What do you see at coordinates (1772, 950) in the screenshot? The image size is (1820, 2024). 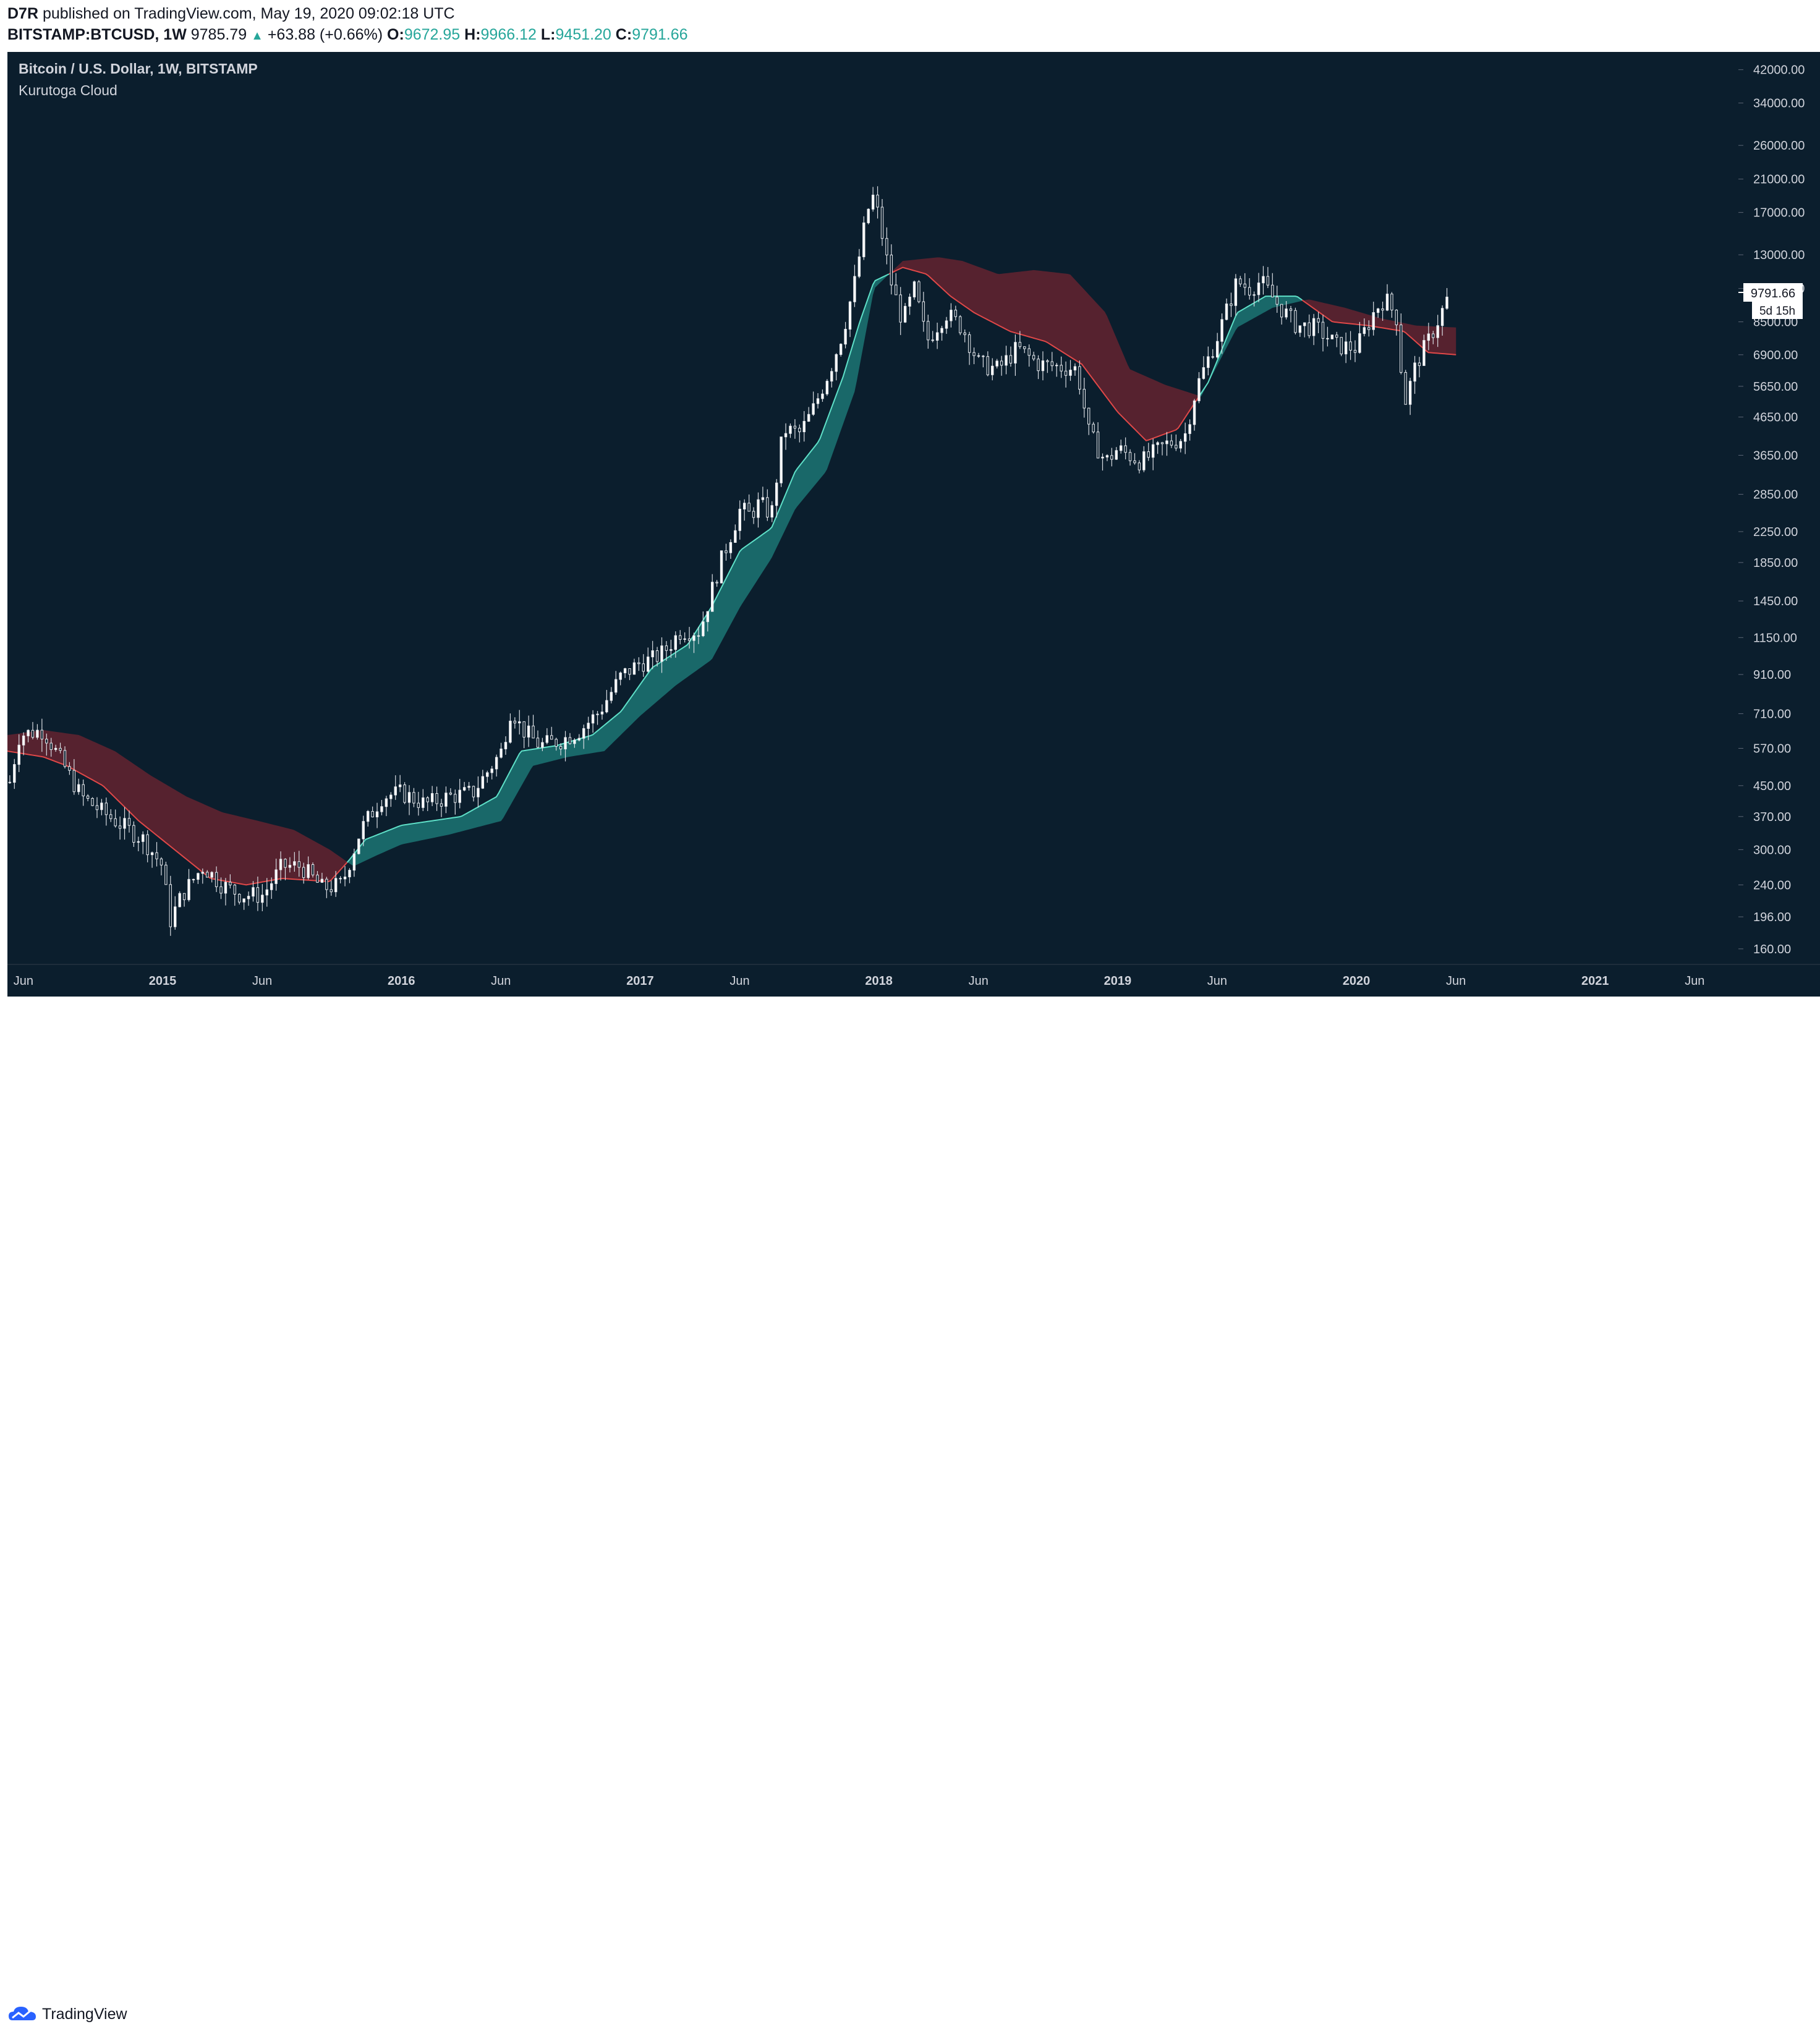 I see `y-tick-label: 160.00` at bounding box center [1772, 950].